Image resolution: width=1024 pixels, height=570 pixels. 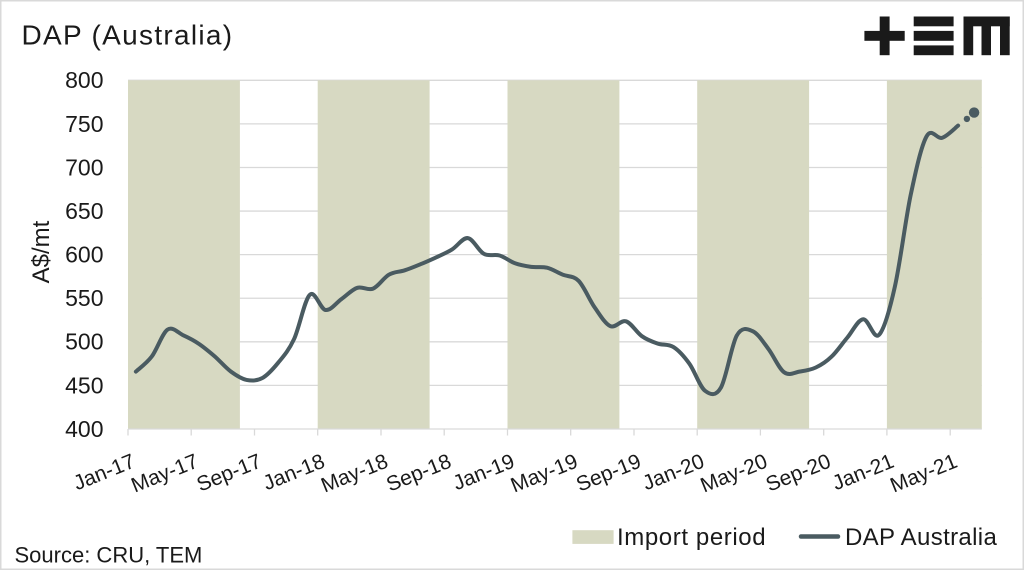 What do you see at coordinates (691, 537) in the screenshot?
I see `svg-text: Import period` at bounding box center [691, 537].